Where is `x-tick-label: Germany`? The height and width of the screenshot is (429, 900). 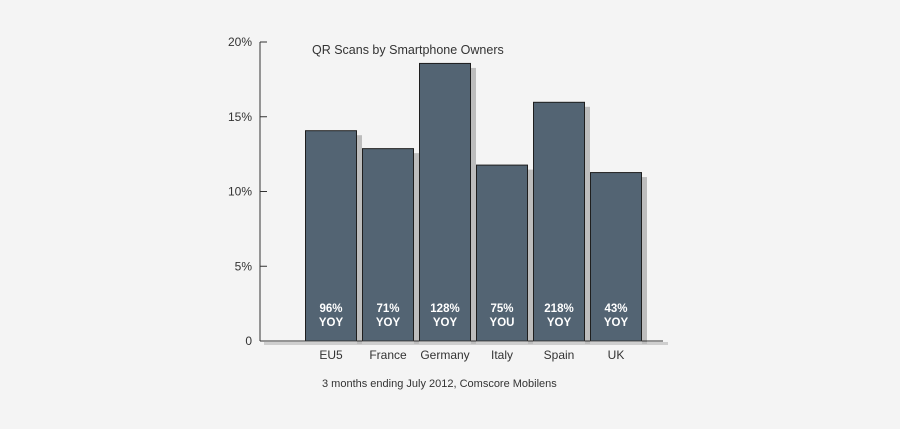 x-tick-label: Germany is located at coordinates (444, 355).